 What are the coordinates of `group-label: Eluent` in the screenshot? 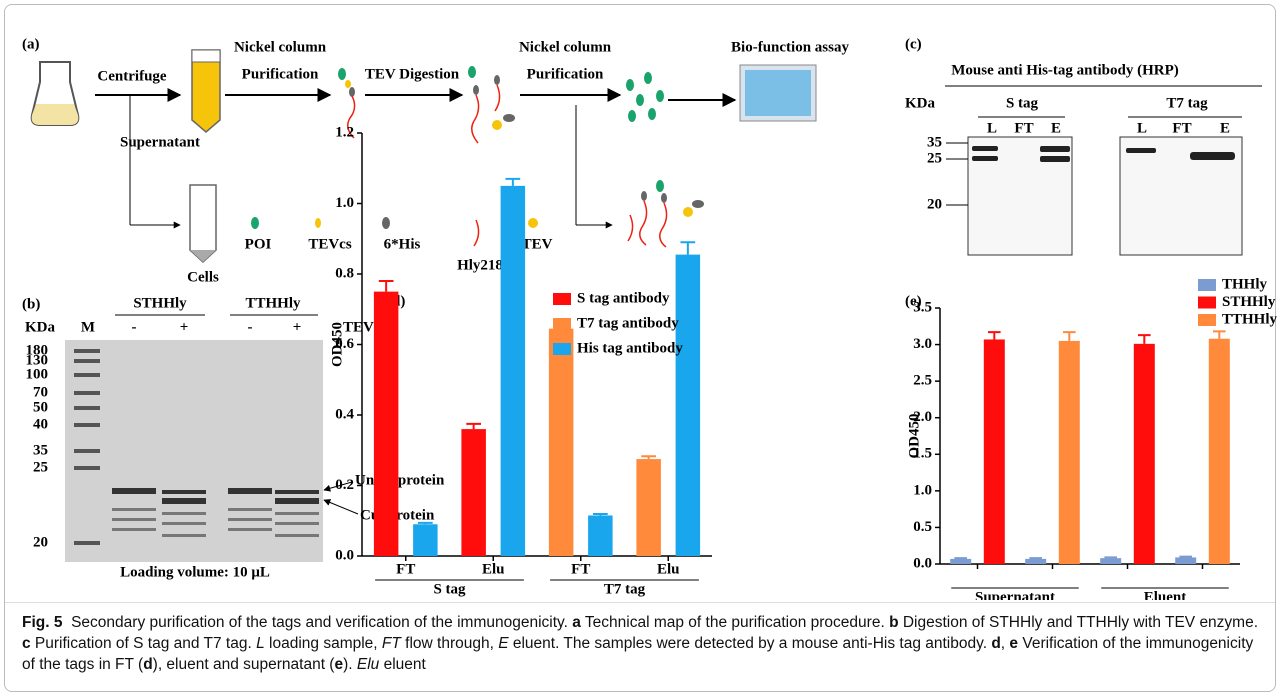 It's located at (1165, 594).